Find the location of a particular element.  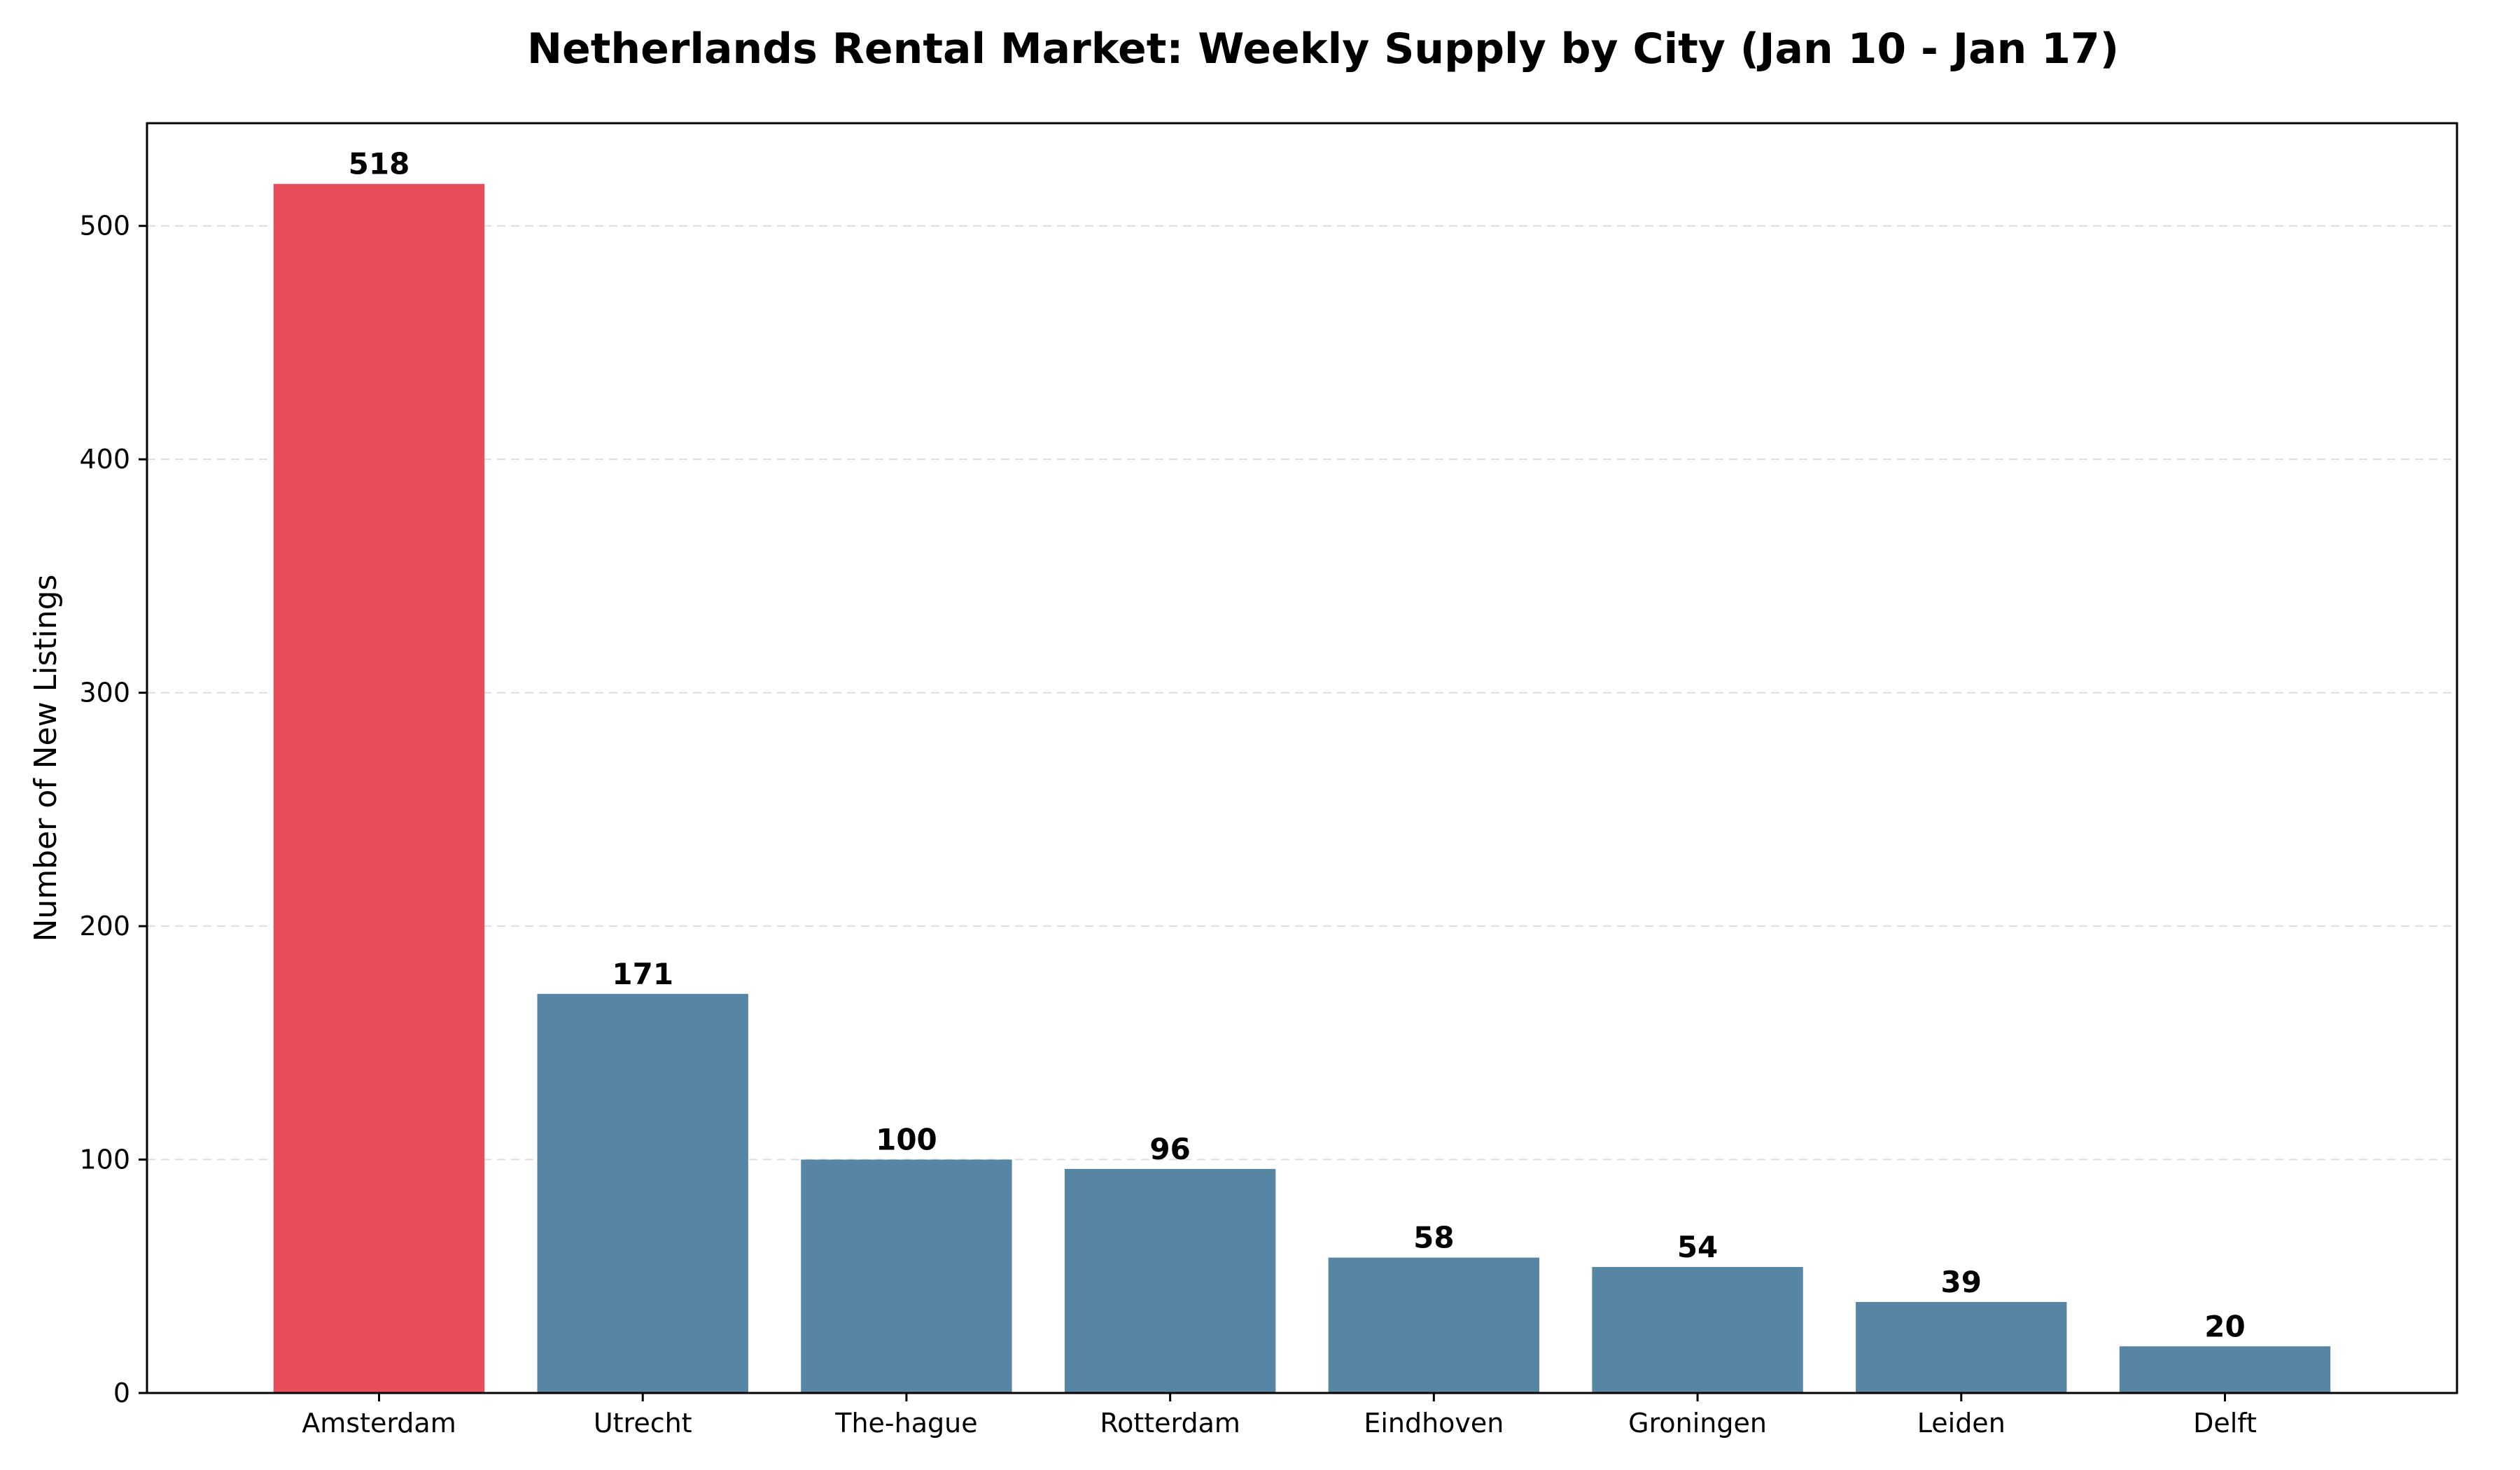

bar-rotterdam is located at coordinates (1170, 1280).